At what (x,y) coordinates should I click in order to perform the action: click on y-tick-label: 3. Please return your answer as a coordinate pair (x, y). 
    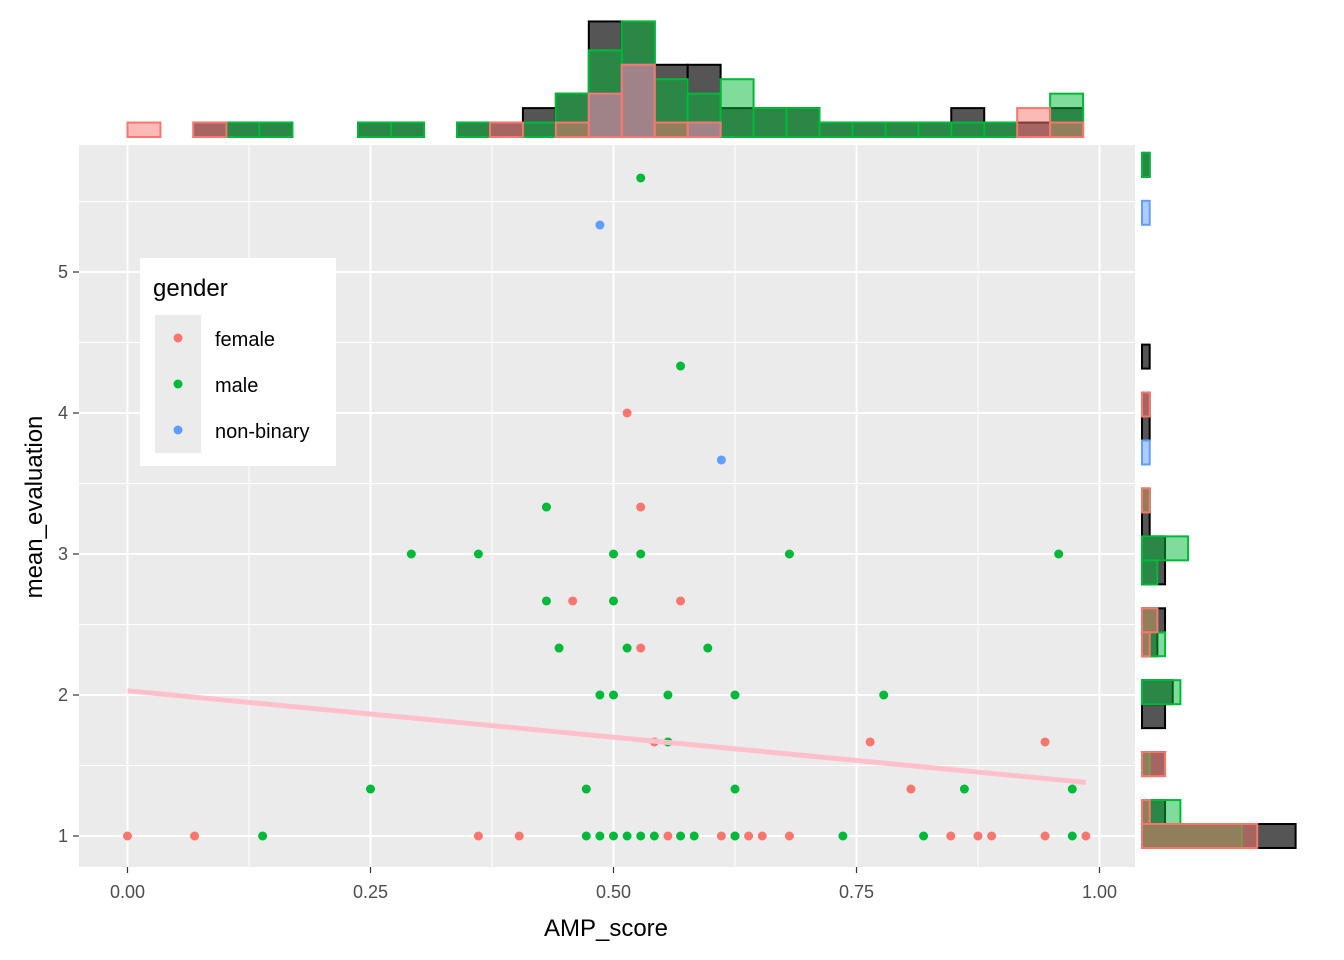
    Looking at the image, I should click on (63, 554).